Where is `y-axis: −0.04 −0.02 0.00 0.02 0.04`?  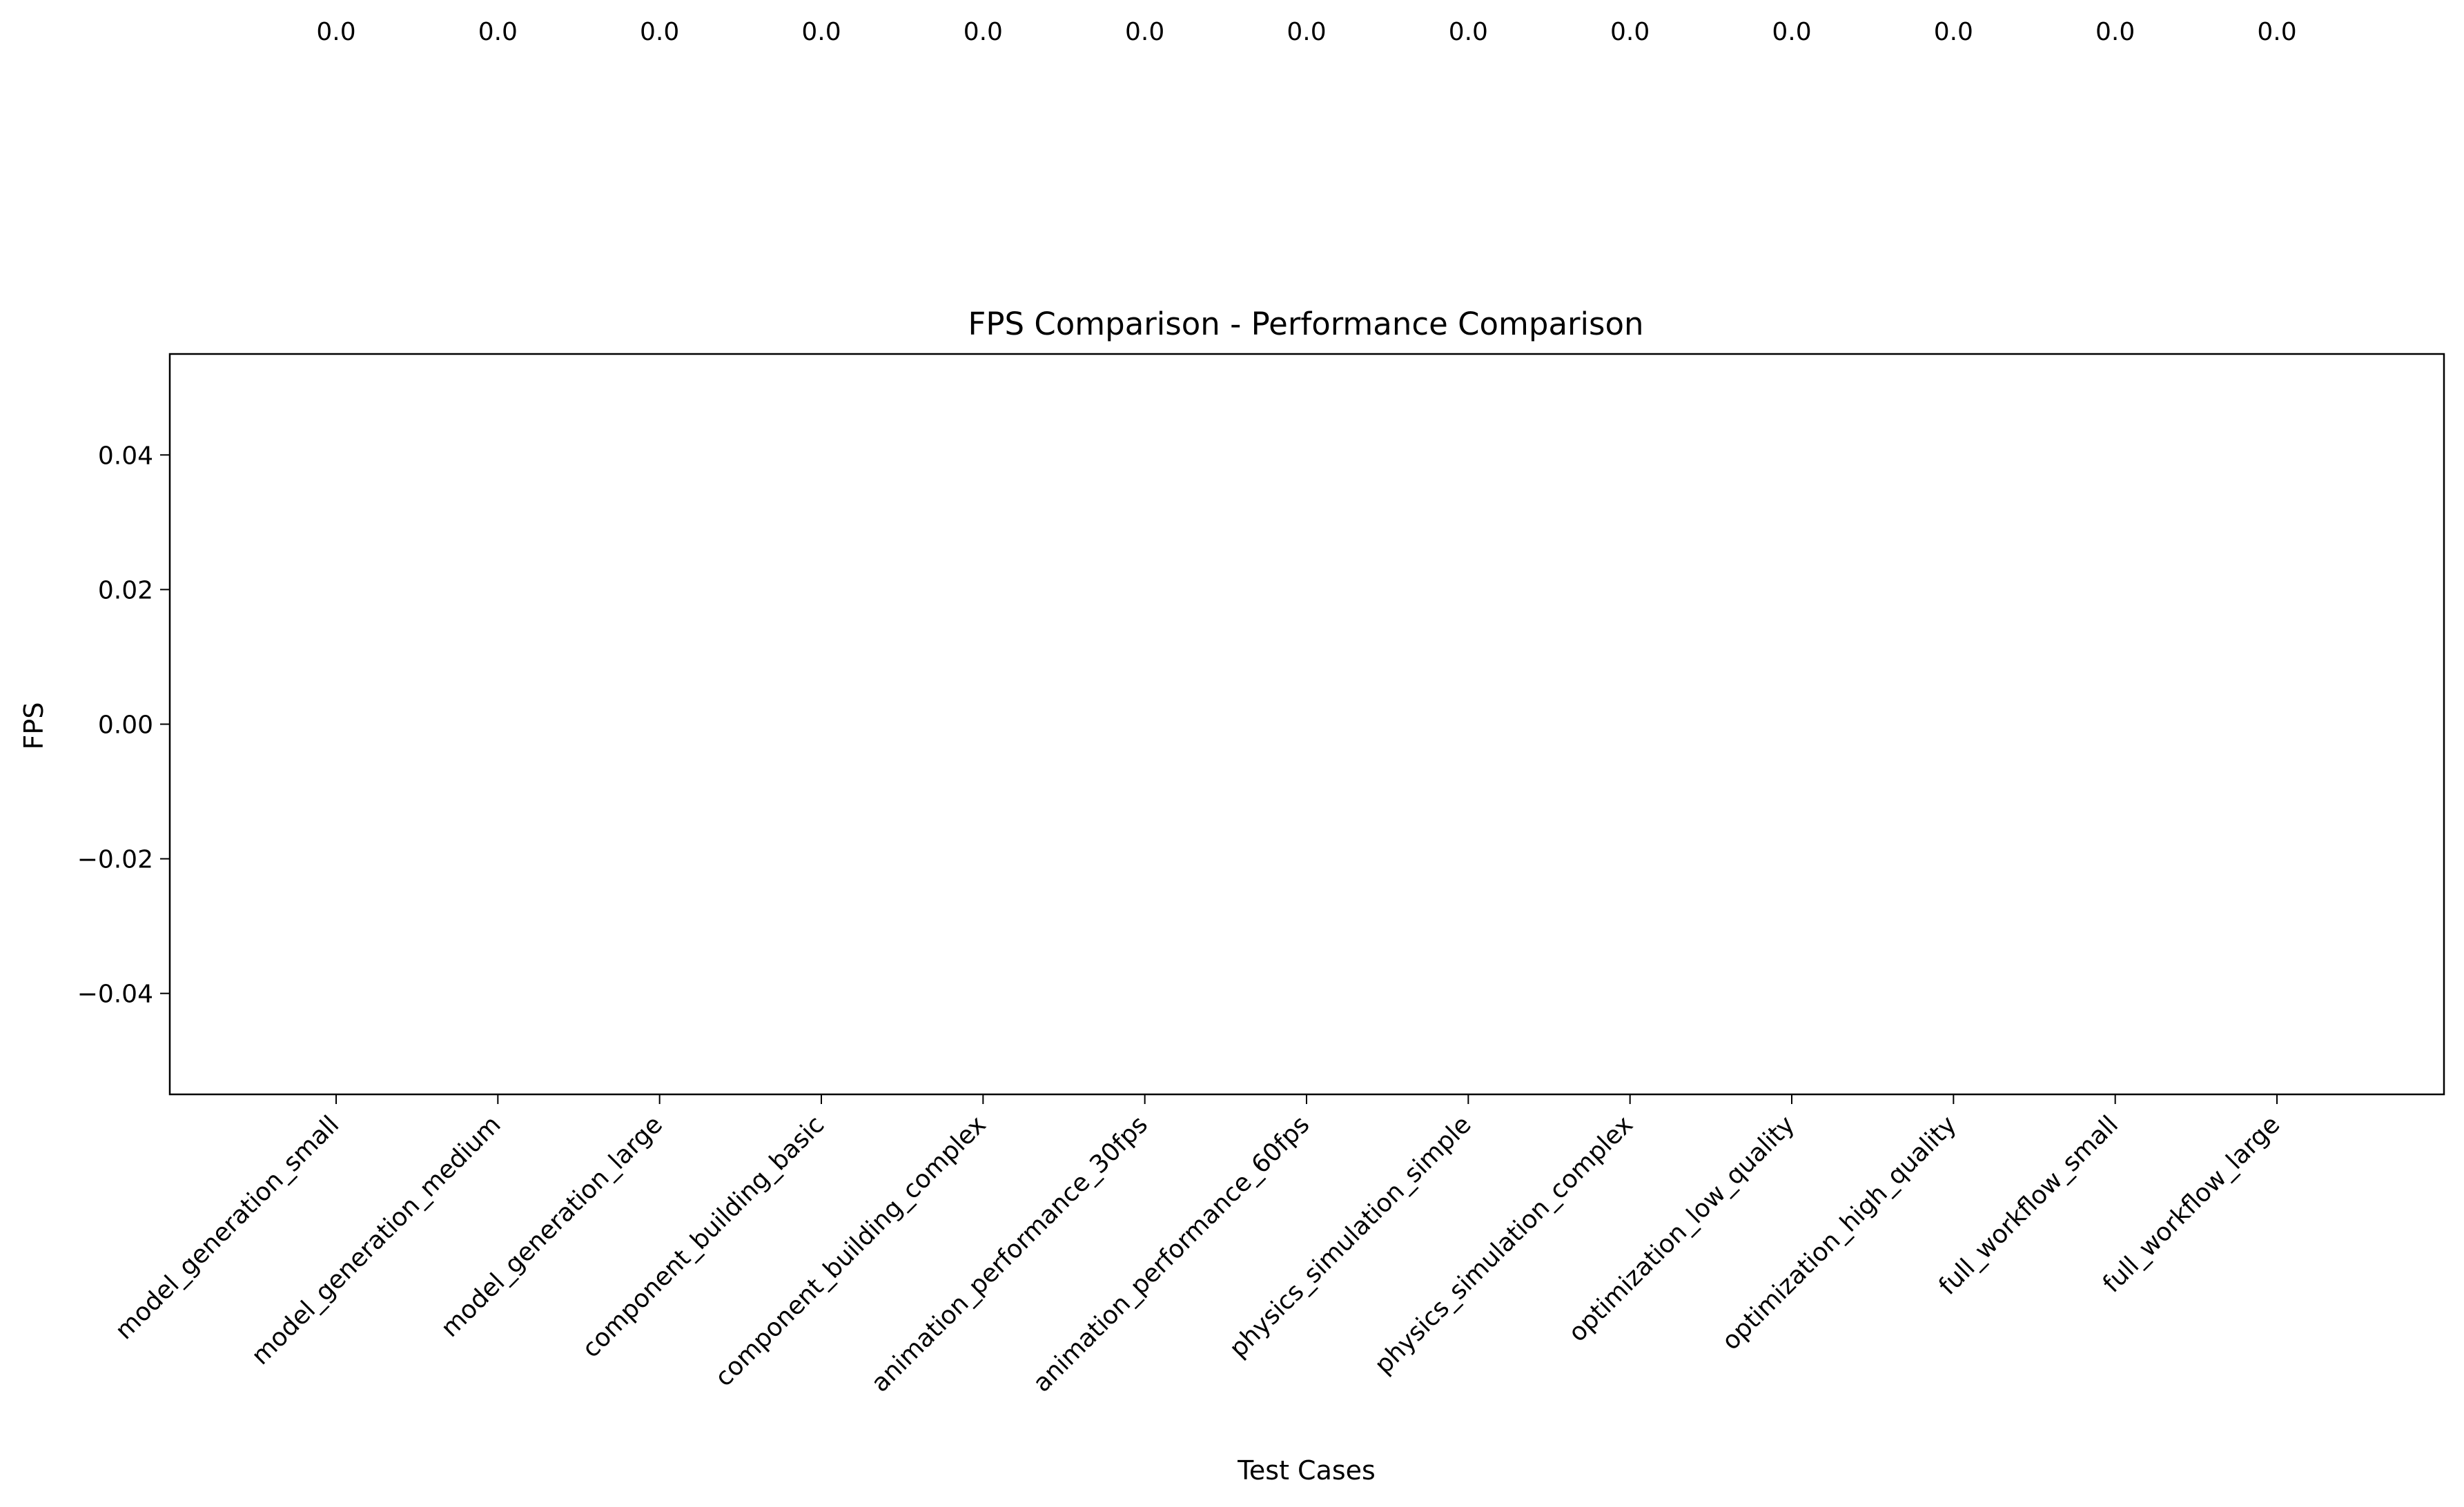 y-axis: −0.04 −0.02 0.00 0.02 0.04 is located at coordinates (123, 725).